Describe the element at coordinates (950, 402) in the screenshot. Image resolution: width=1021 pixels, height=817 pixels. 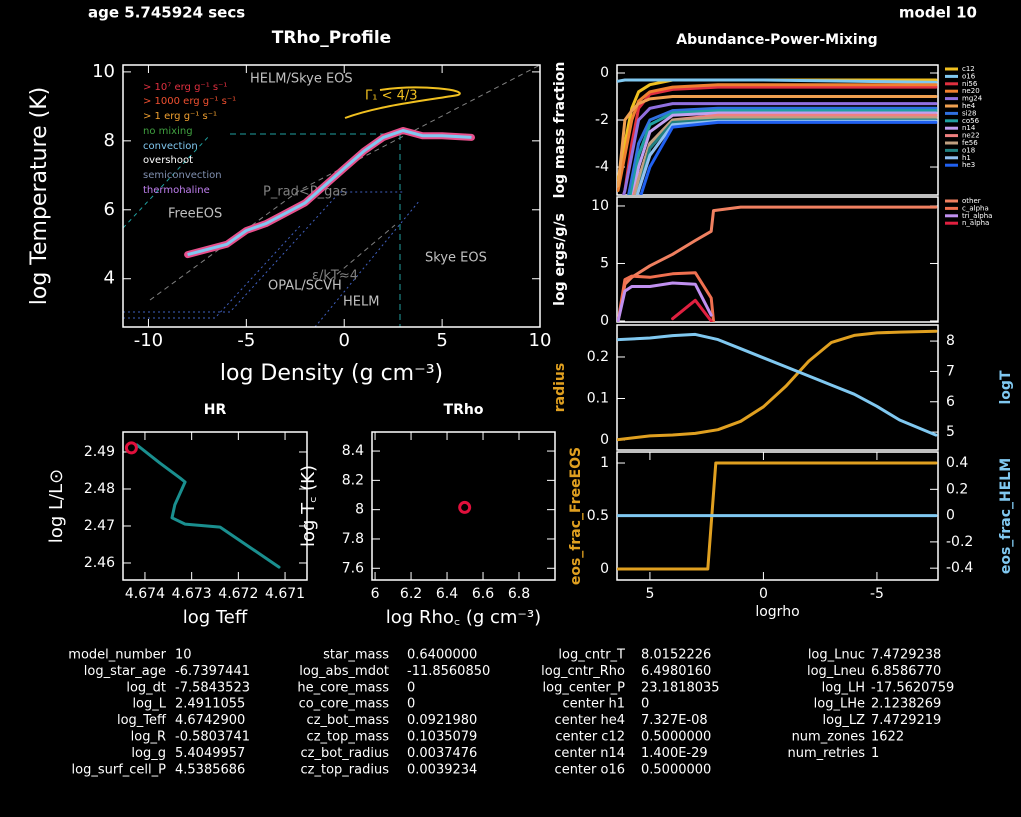
I see `y2-tick-label: 6` at that location.